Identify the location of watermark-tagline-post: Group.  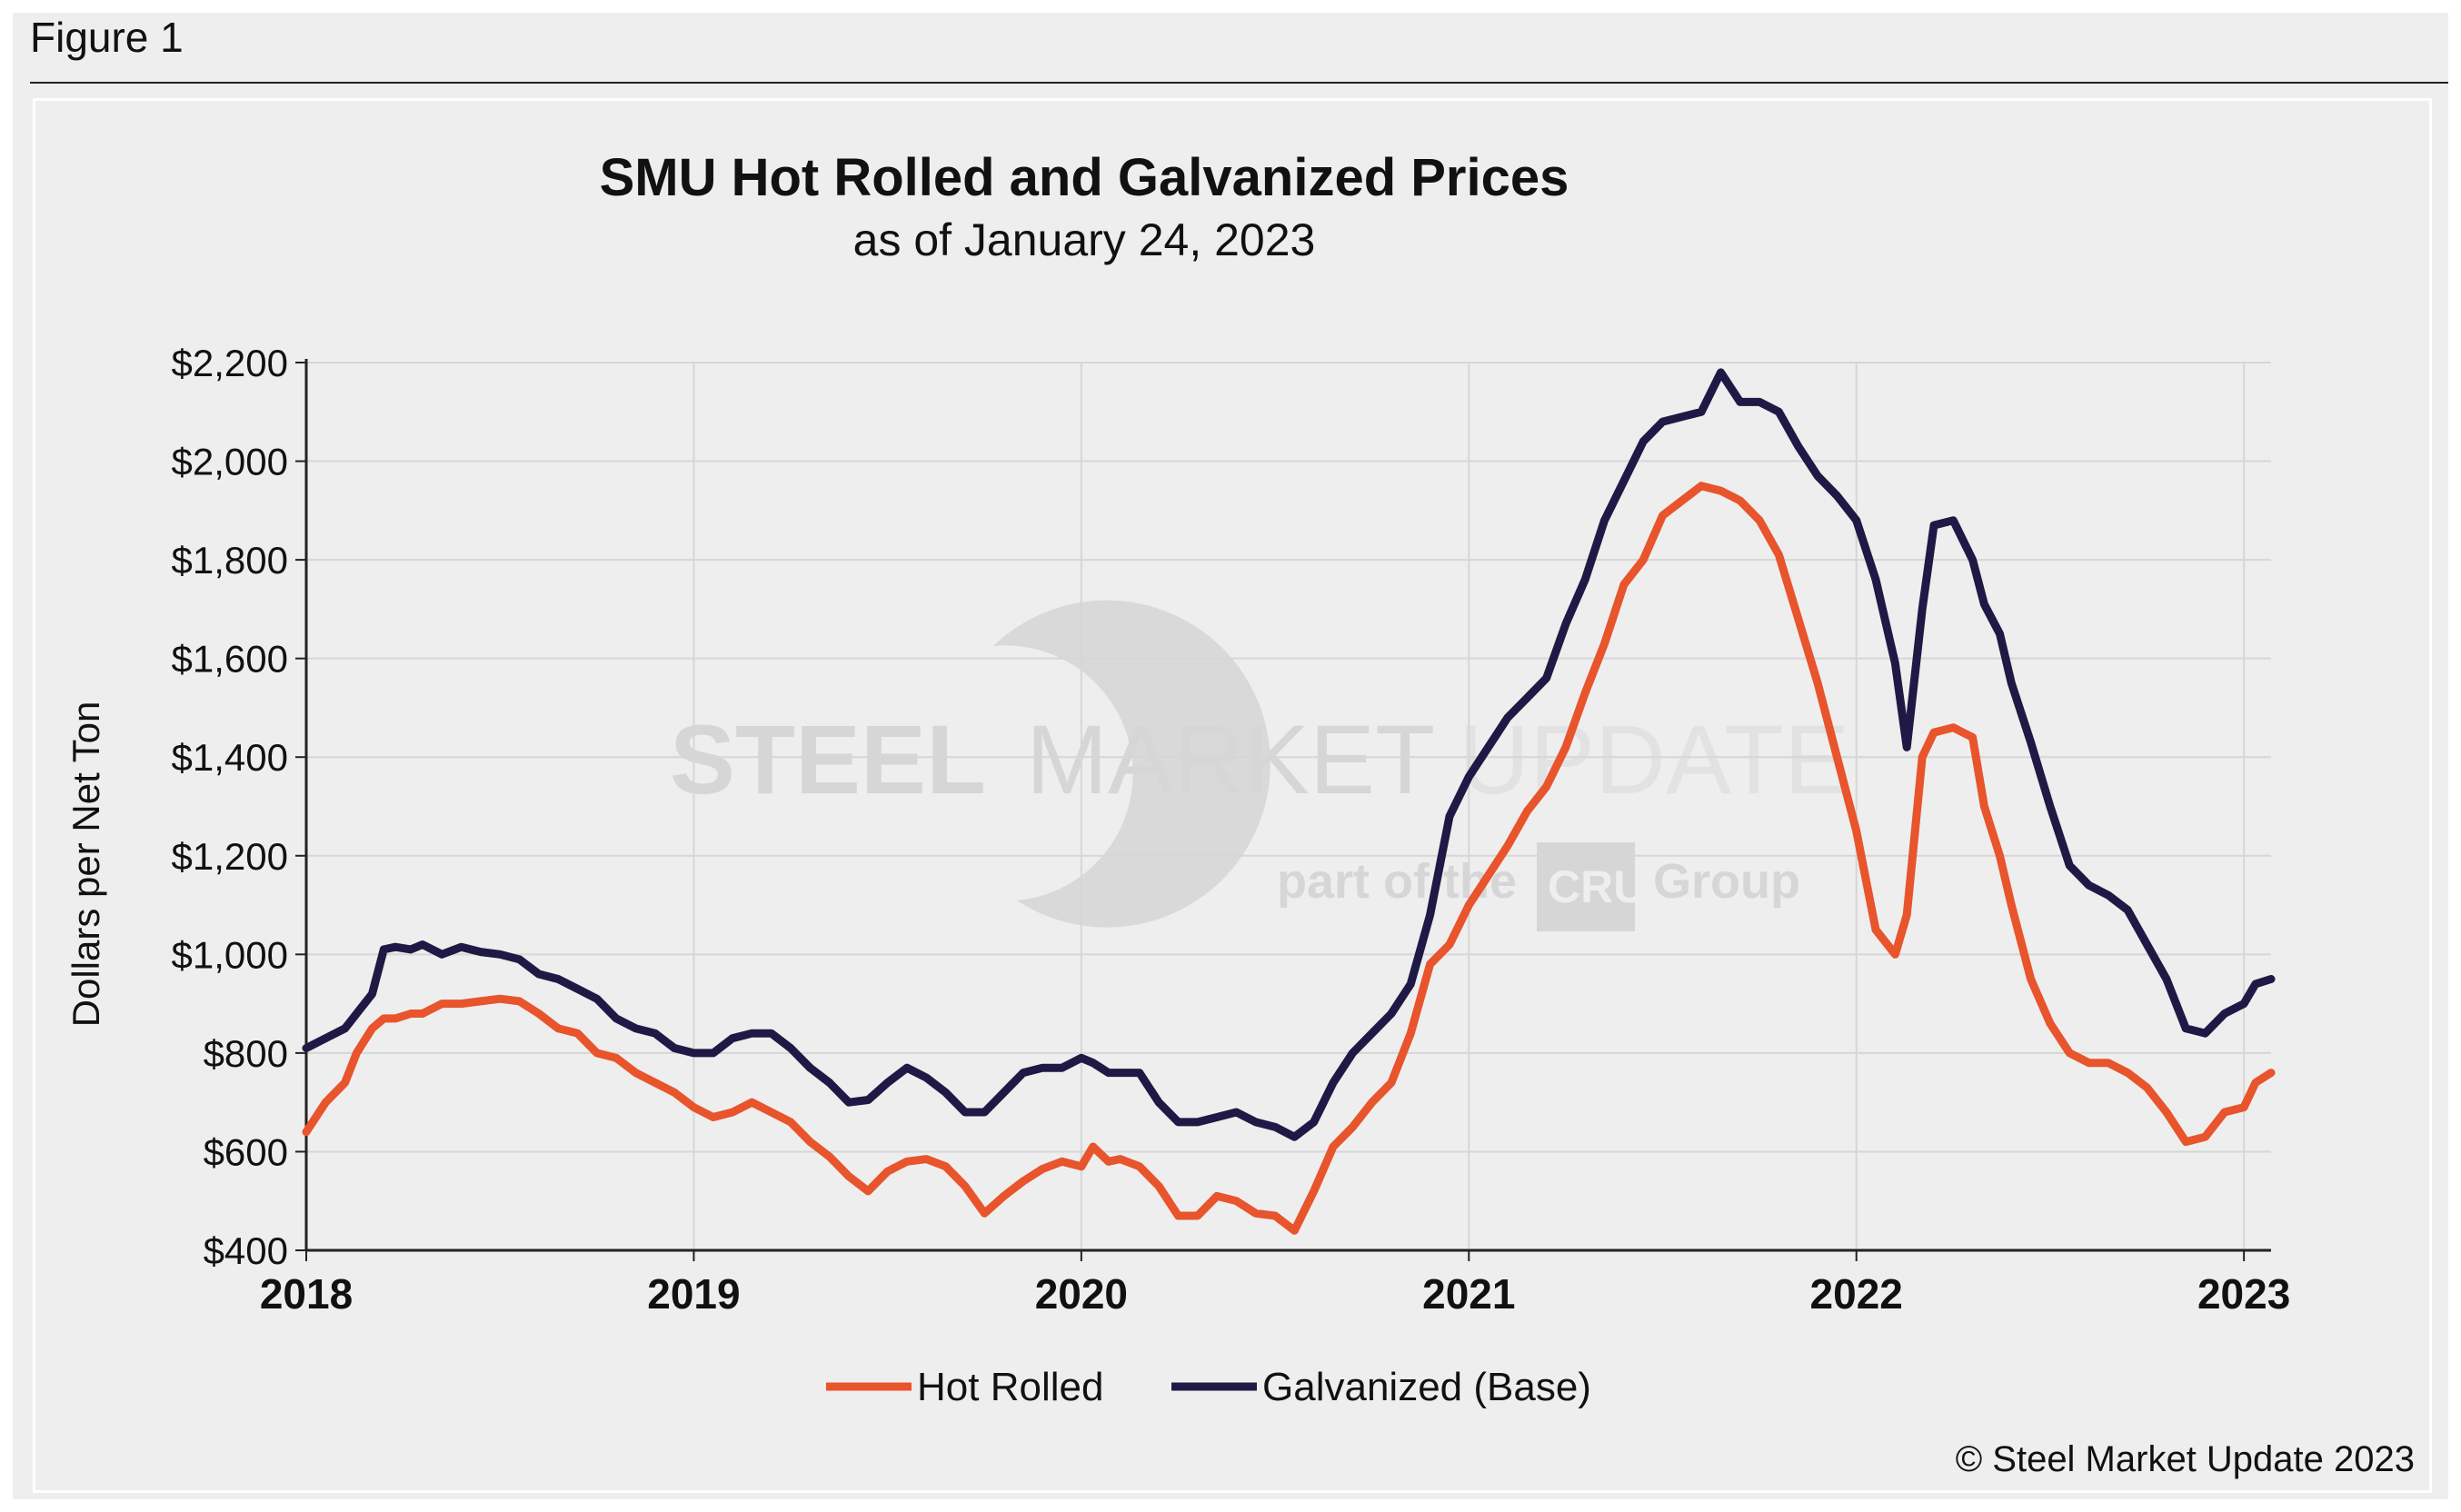
(1726, 881).